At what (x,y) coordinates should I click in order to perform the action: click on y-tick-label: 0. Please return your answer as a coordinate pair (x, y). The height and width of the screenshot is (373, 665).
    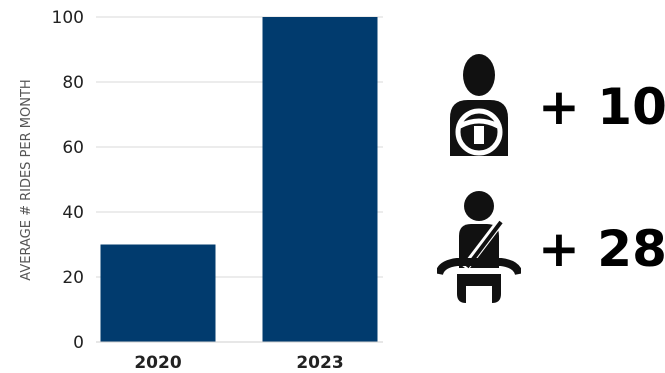
    Looking at the image, I should click on (78, 343).